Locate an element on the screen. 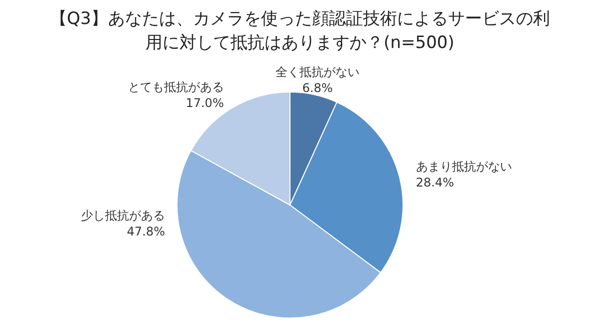 Image resolution: width=600 pixels, height=327 pixels. data-label: 17.0% is located at coordinates (205, 103).